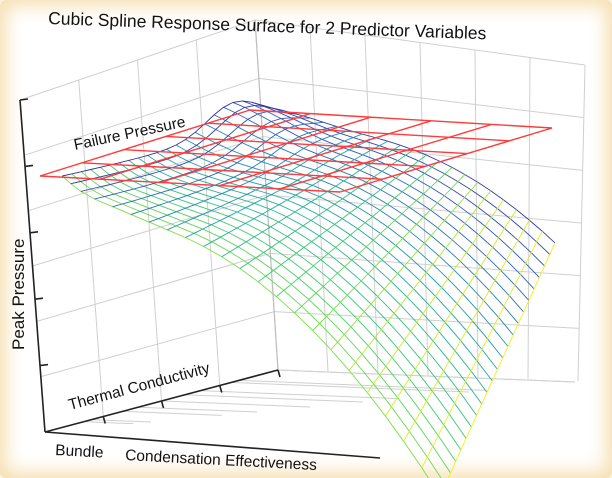 This screenshot has width=612, height=478. Describe the element at coordinates (266, 195) in the screenshot. I see `grid-edge` at that location.